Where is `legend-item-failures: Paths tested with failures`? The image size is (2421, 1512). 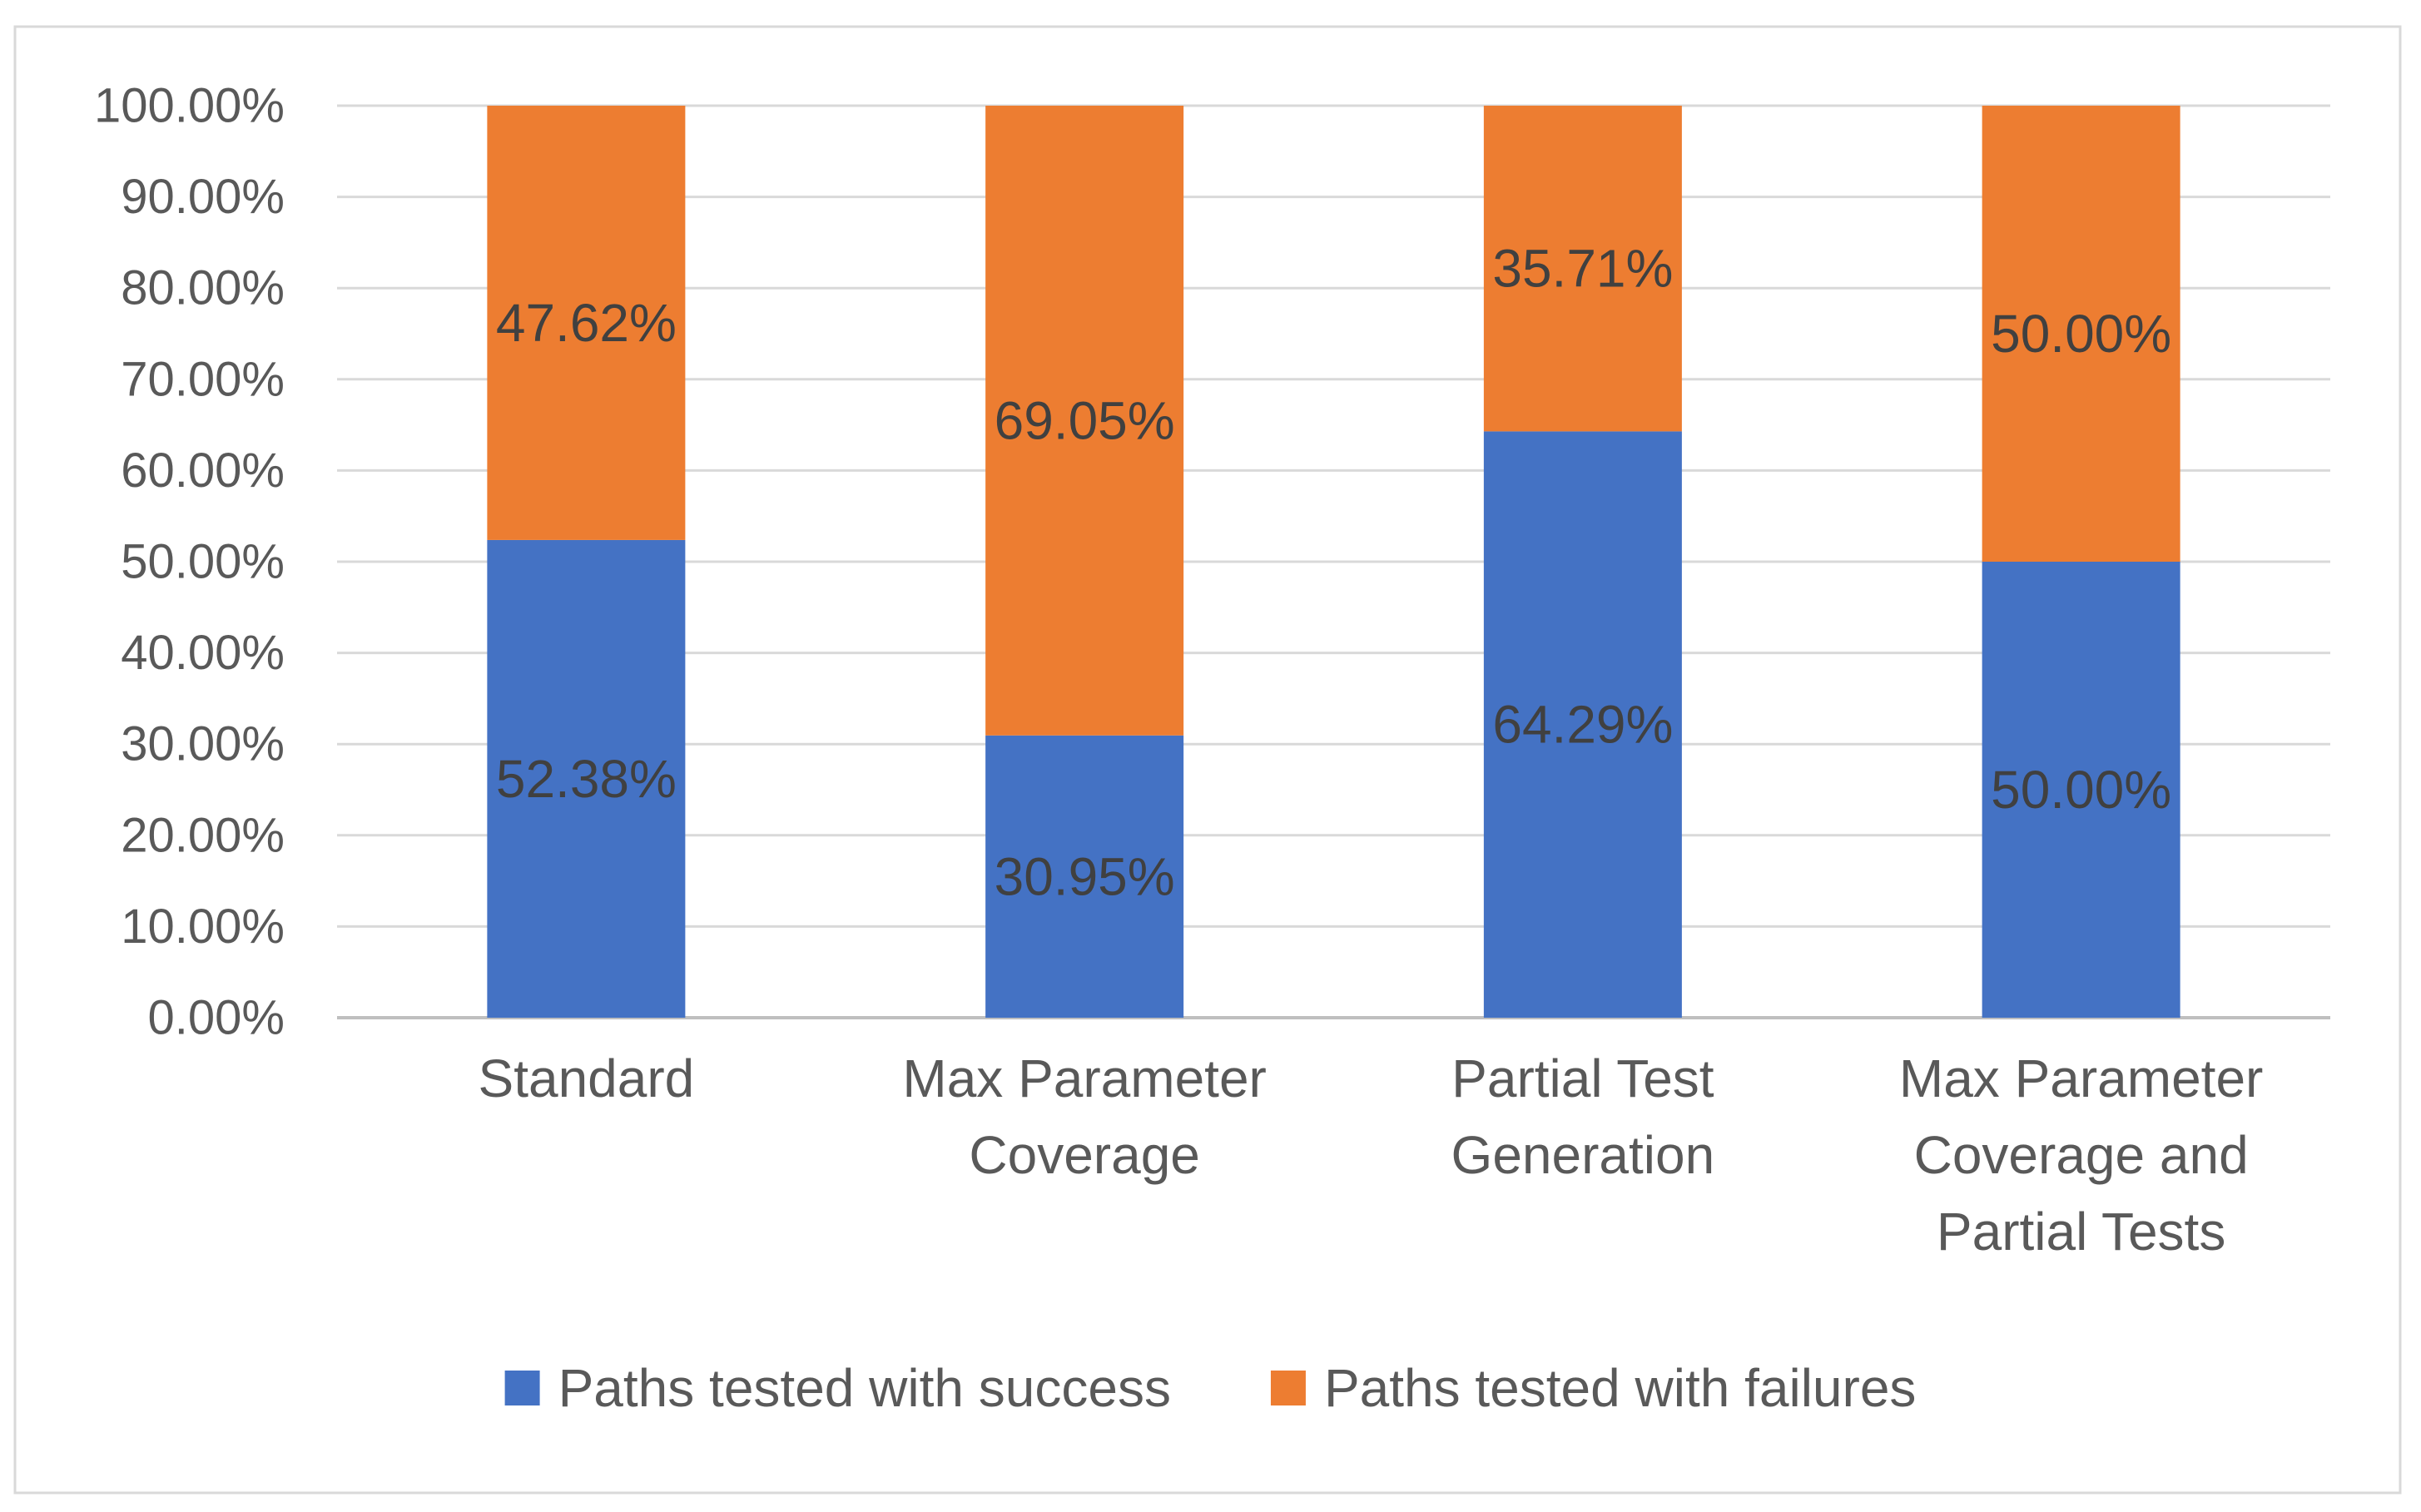 legend-item-failures: Paths tested with failures is located at coordinates (1593, 1388).